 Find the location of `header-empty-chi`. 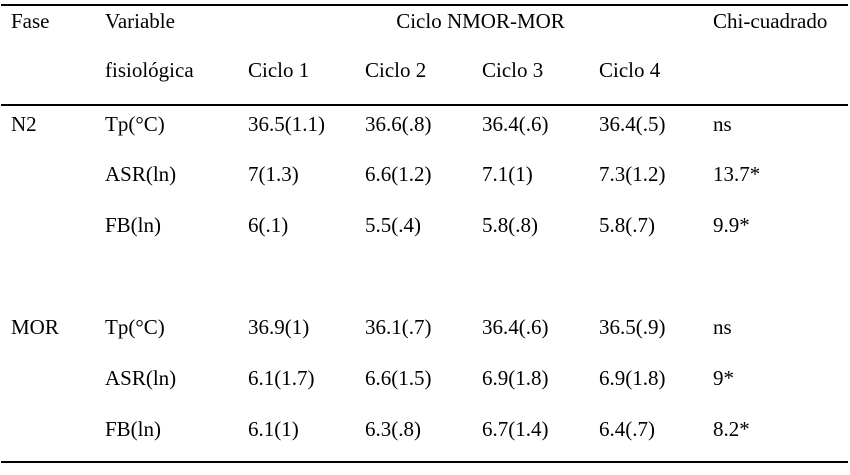

header-empty-chi is located at coordinates (781, 80).